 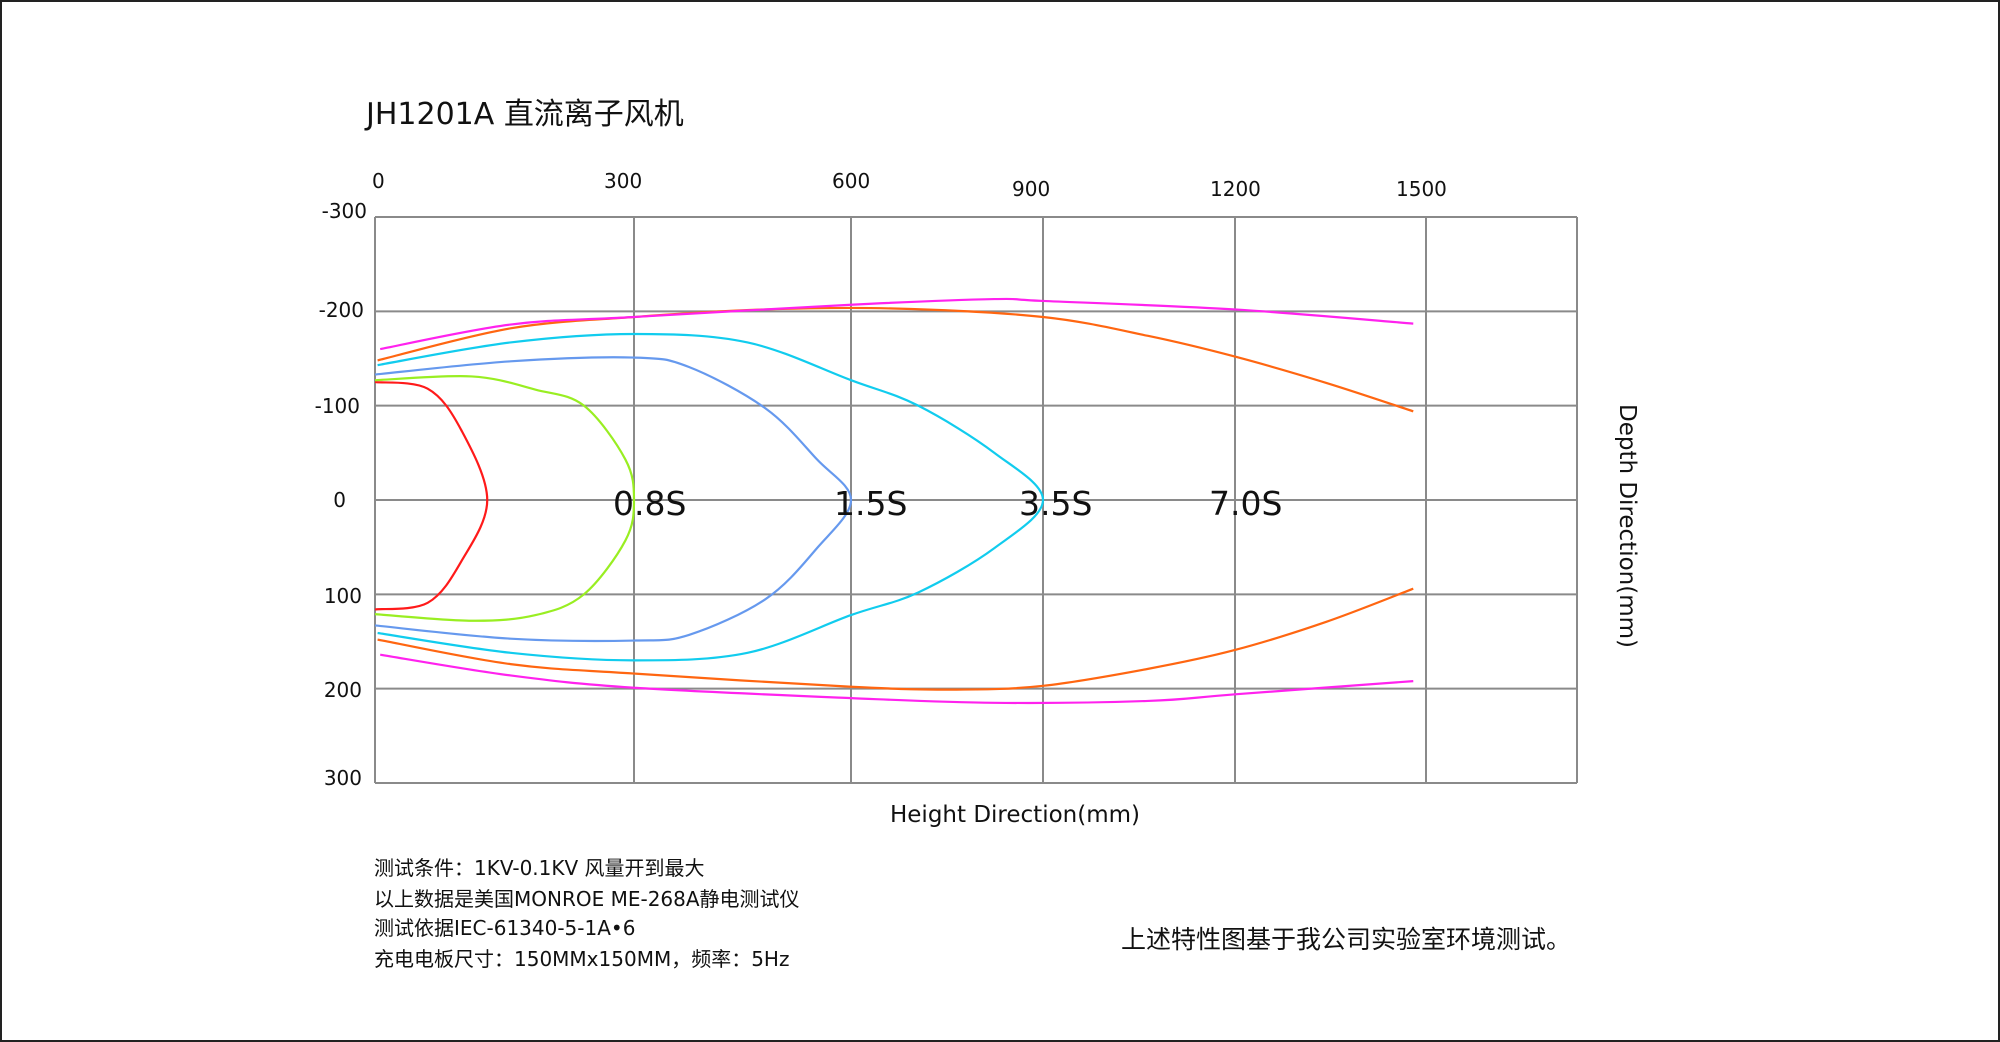 What do you see at coordinates (909, 185) in the screenshot?
I see `x-tick-labels: 0 300 600 900 1200 1500` at bounding box center [909, 185].